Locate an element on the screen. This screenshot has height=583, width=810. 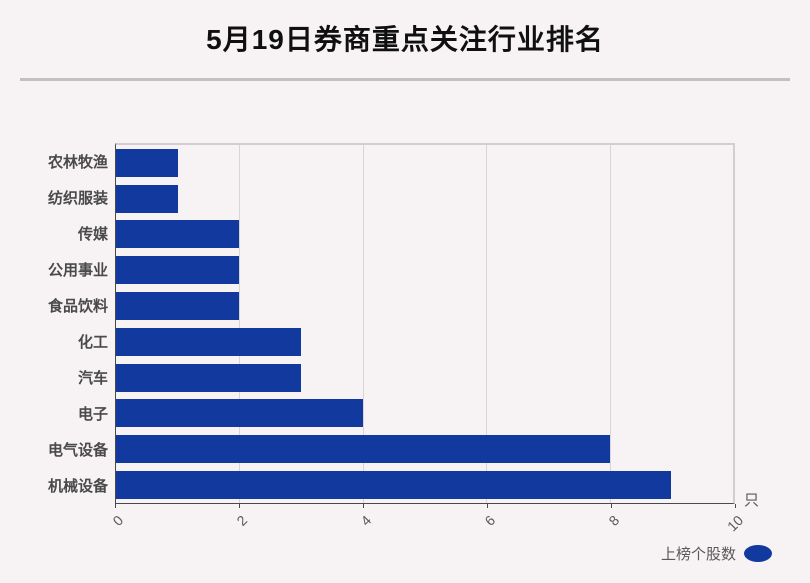
bar-纺织服装 is located at coordinates (147, 198).